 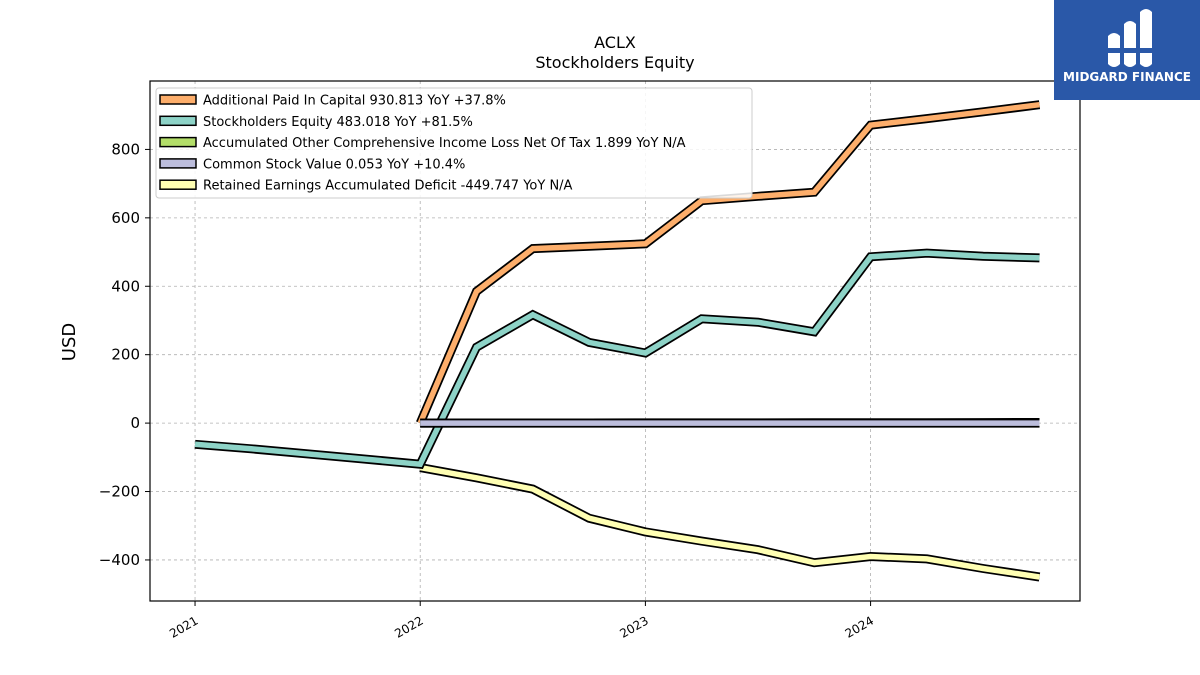 What do you see at coordinates (633, 626) in the screenshot?
I see `x-tick-label: 2023` at bounding box center [633, 626].